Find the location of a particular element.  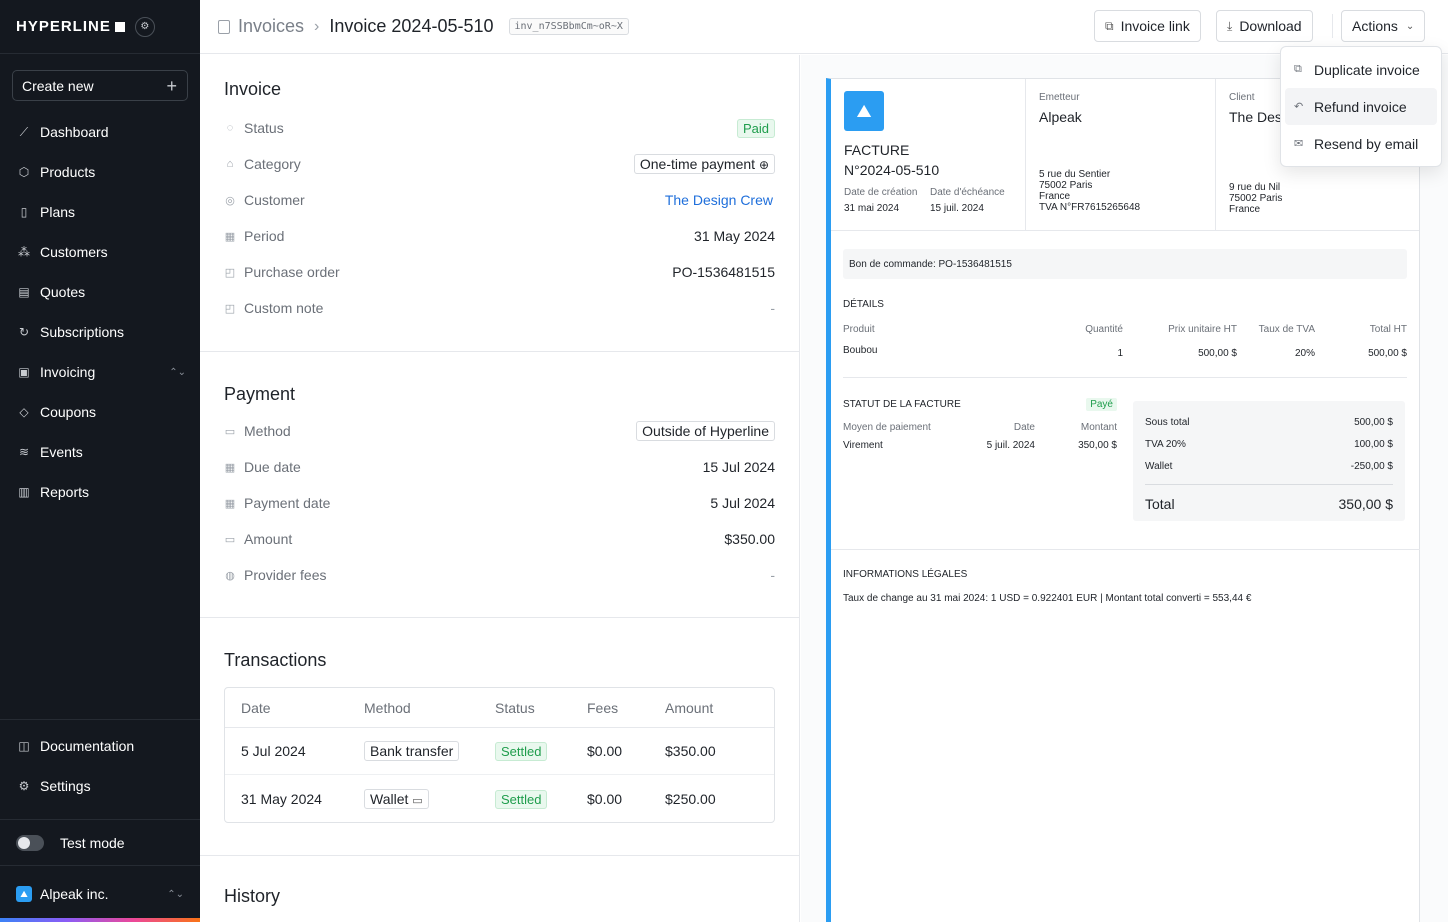

box-icon: ⬡ is located at coordinates (24, 172).